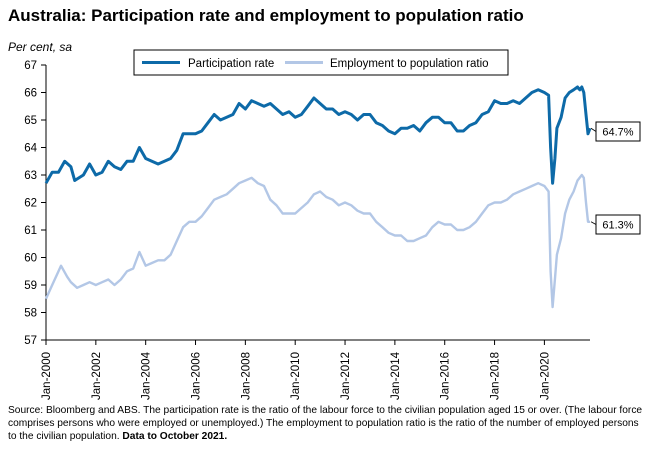 This screenshot has height=455, width=650. I want to click on y-tick-label: 66, so click(30, 94).